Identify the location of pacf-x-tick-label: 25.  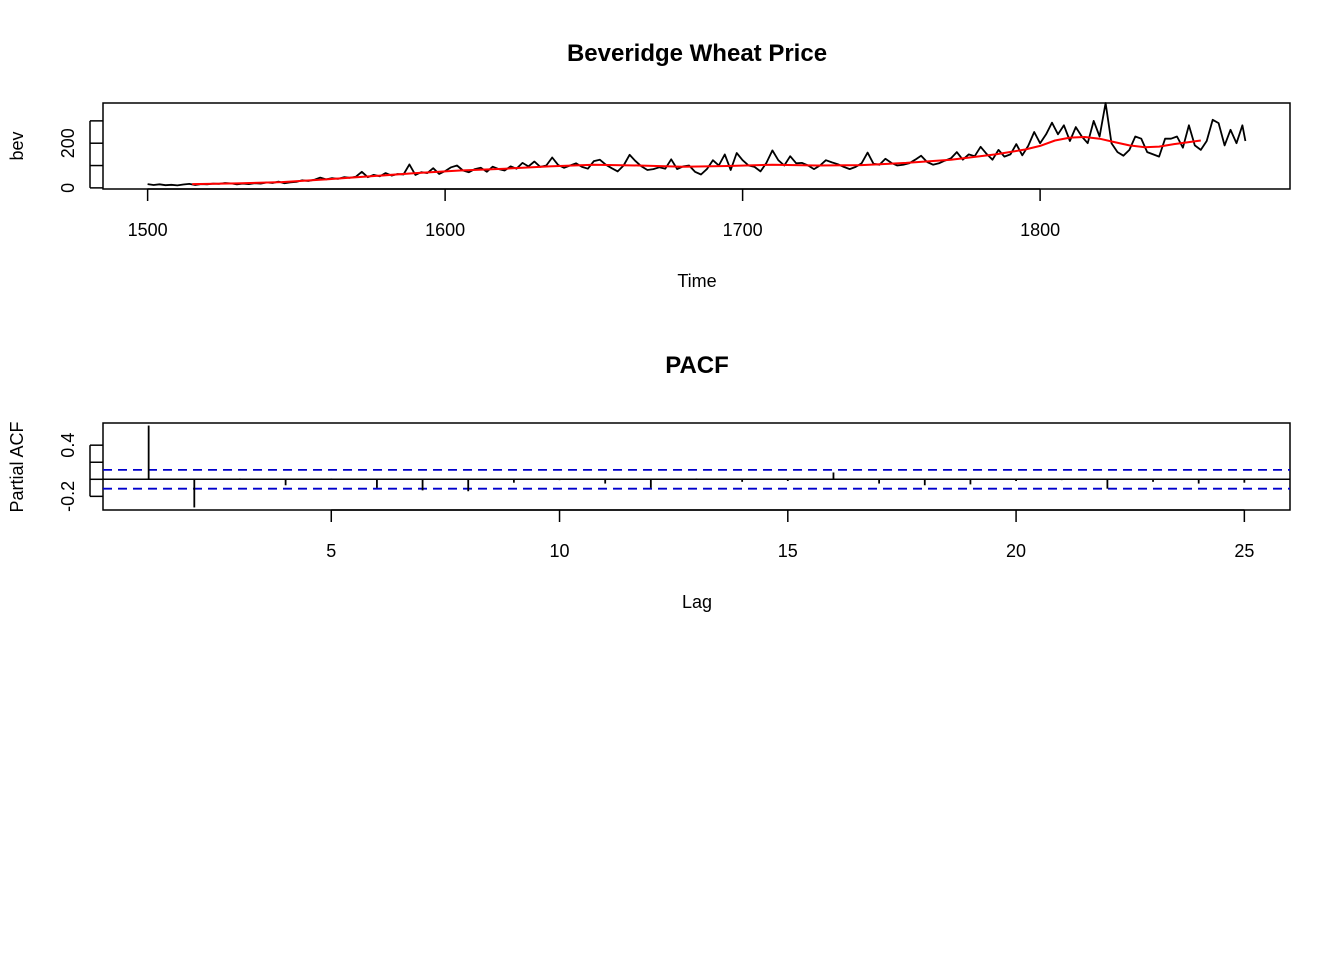
(1244, 551).